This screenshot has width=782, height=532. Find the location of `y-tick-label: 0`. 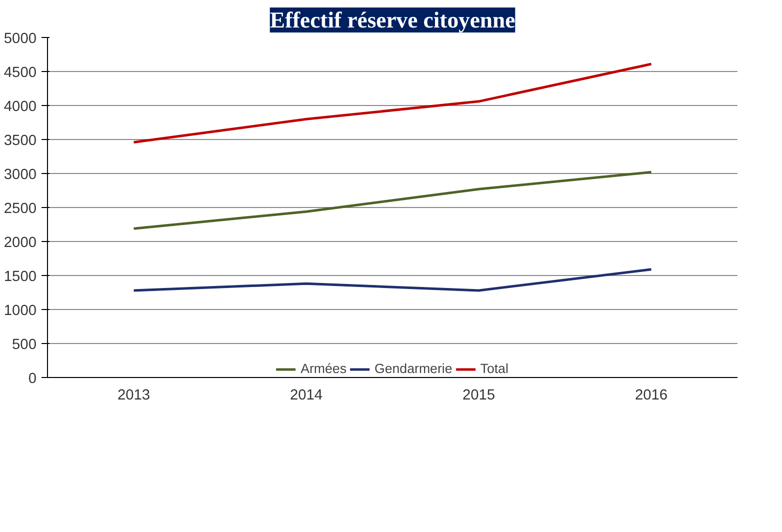

y-tick-label: 0 is located at coordinates (32, 379).